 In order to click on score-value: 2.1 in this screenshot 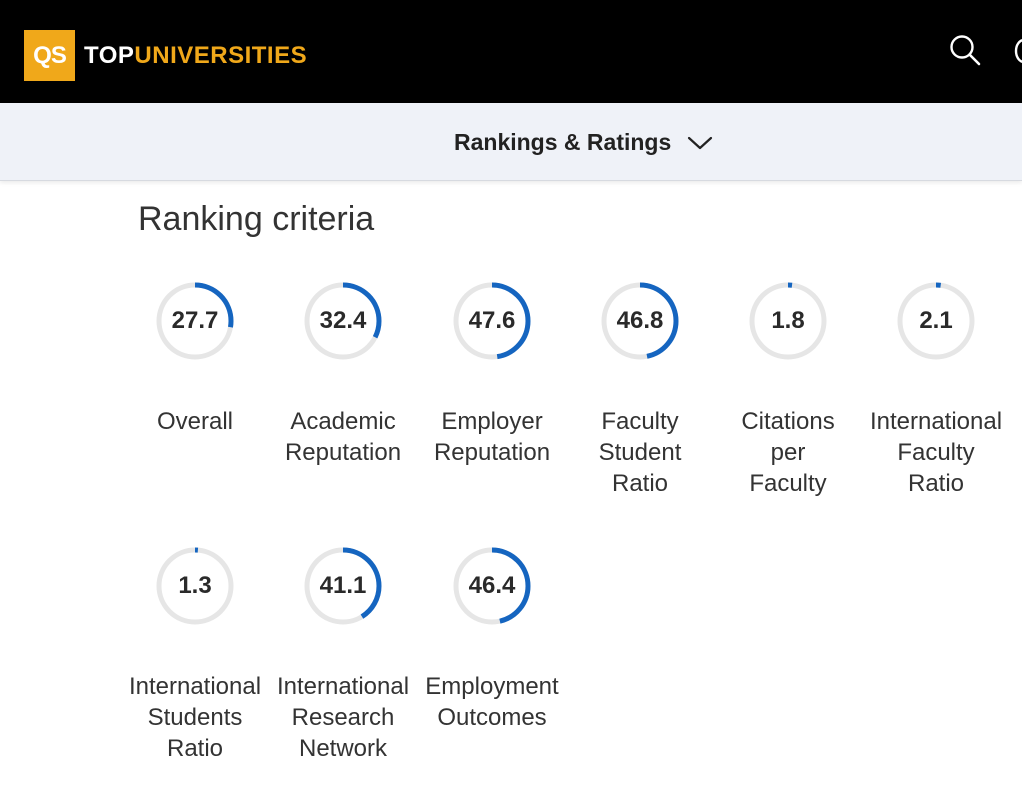, I will do `click(936, 320)`.